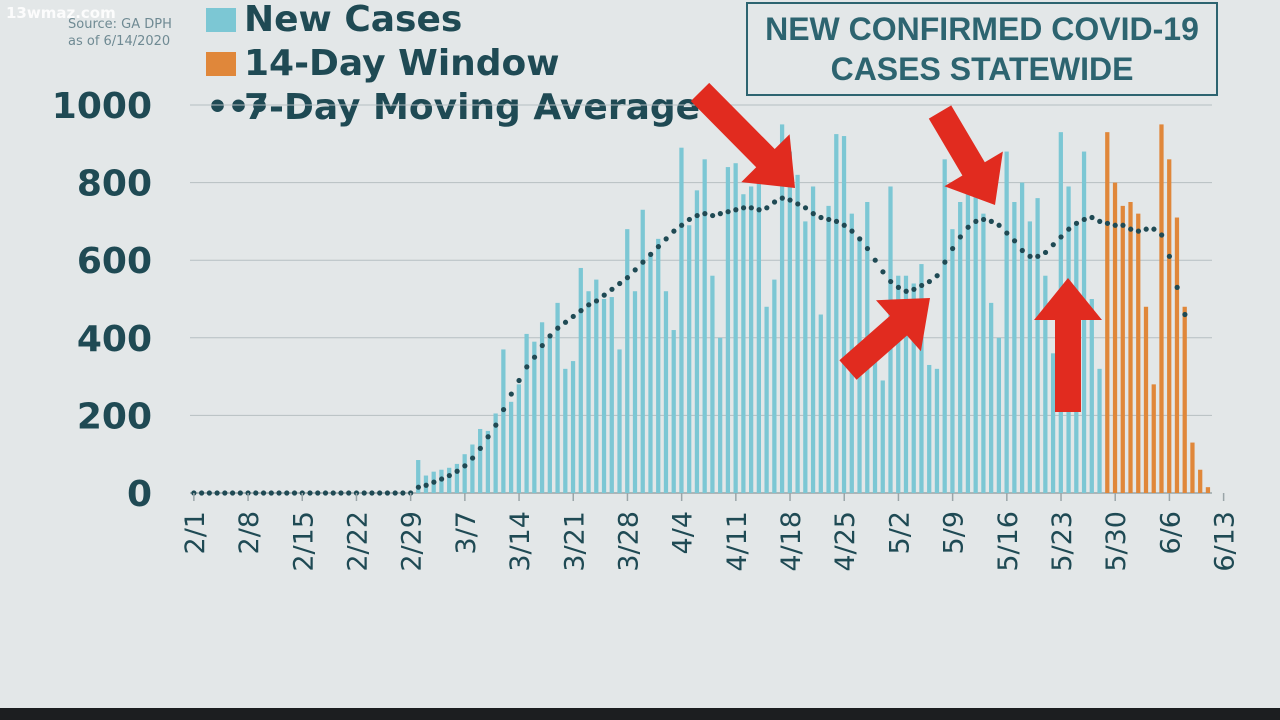 The height and width of the screenshot is (720, 1280). Describe the element at coordinates (453, 108) in the screenshot. I see `legend-moving-average: ••• 7-Day Moving Average` at that location.